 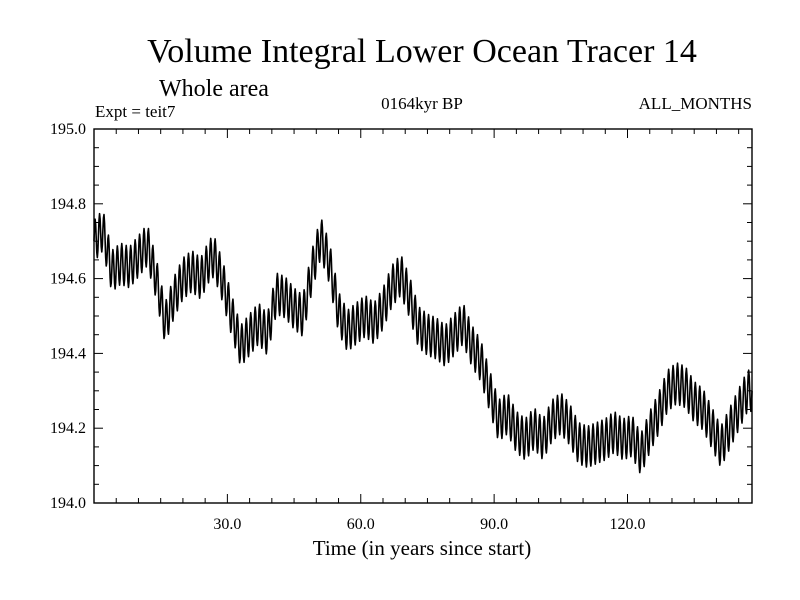 What do you see at coordinates (227, 524) in the screenshot?
I see `x-tick-label: 30.0` at bounding box center [227, 524].